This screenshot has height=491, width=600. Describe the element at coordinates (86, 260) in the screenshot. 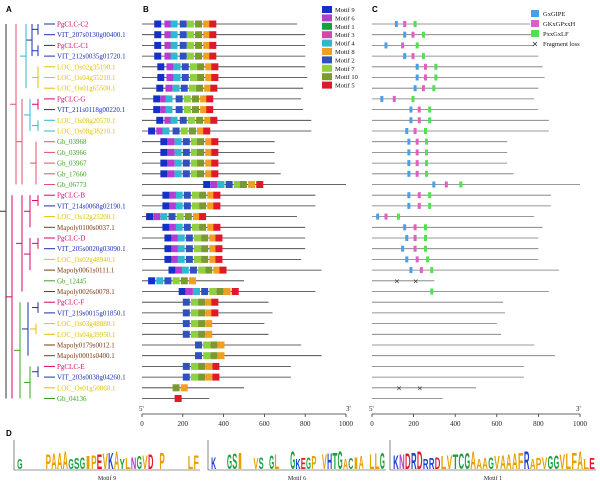

I see `gene-label: LOC_Os02g48940.1` at that location.